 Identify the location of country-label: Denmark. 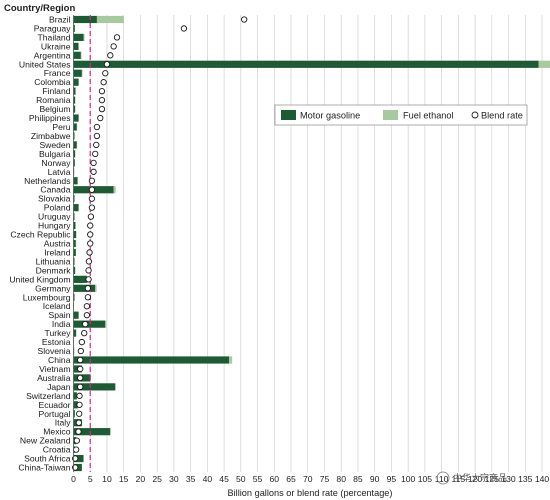
(54, 270).